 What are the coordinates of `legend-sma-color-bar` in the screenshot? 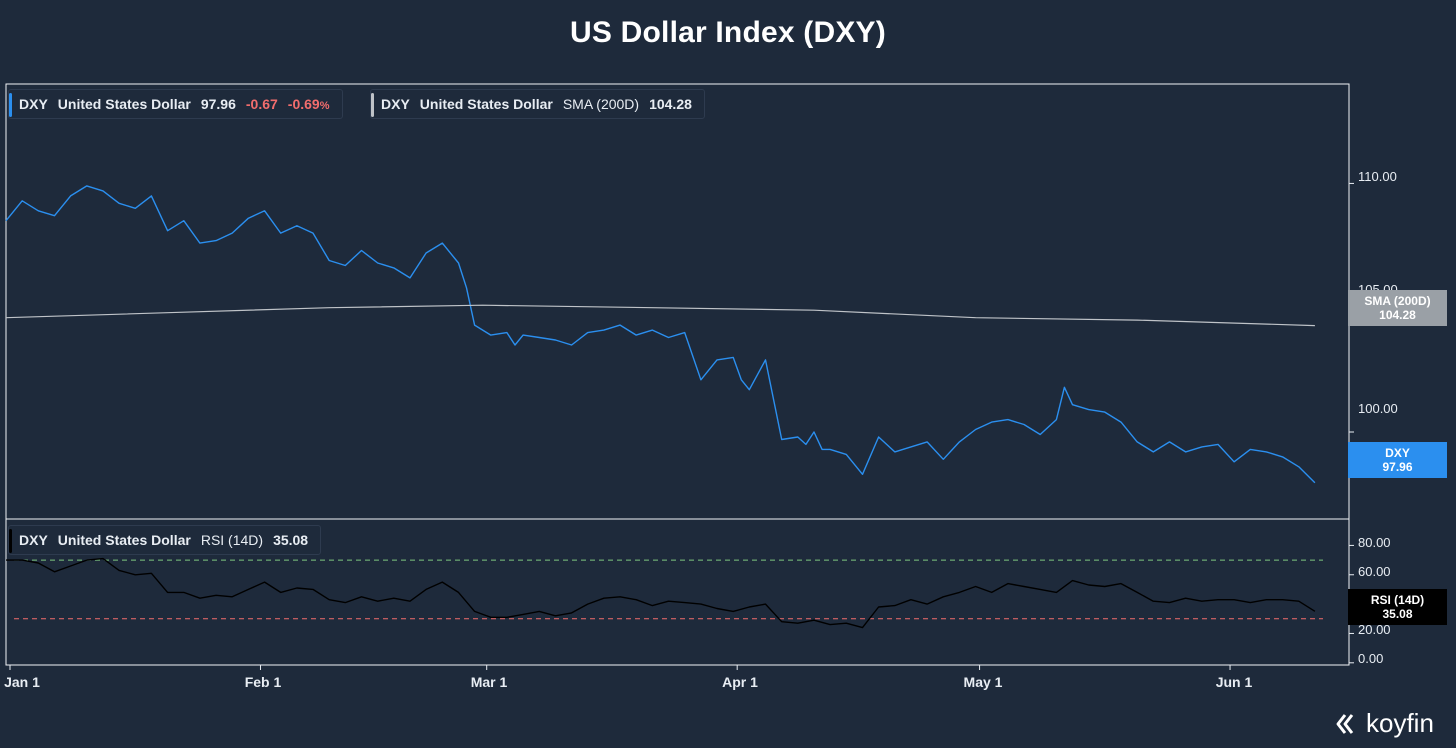 It's located at (372, 105).